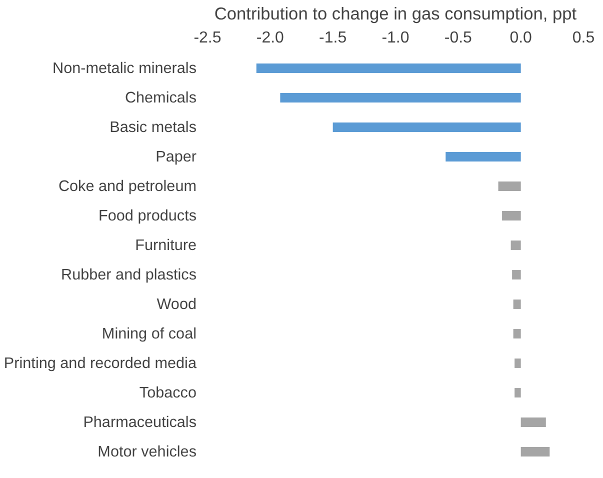 The height and width of the screenshot is (478, 603). Describe the element at coordinates (147, 215) in the screenshot. I see `y-tick-label: Food products` at that location.